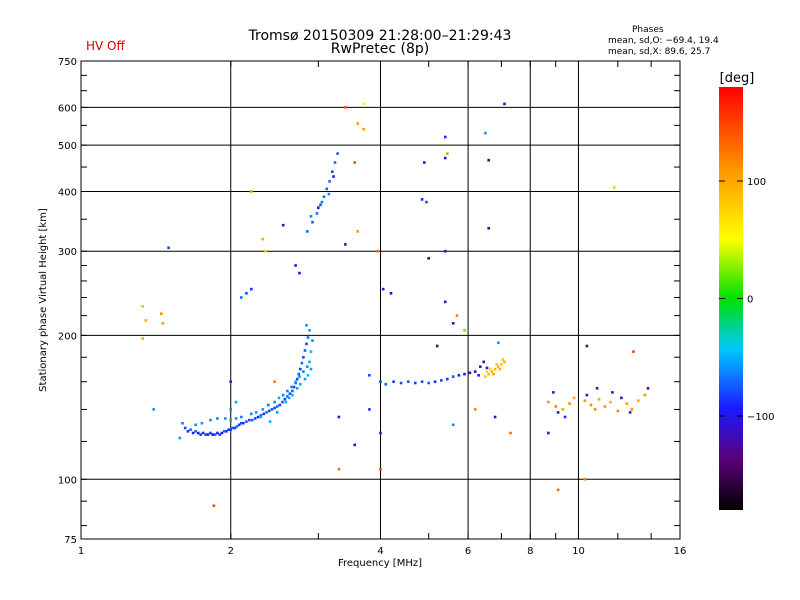 This screenshot has height=600, width=800. Describe the element at coordinates (67, 301) in the screenshot. I see `y-tick-labels: 75 100 200 300 400 500 600 750` at that location.